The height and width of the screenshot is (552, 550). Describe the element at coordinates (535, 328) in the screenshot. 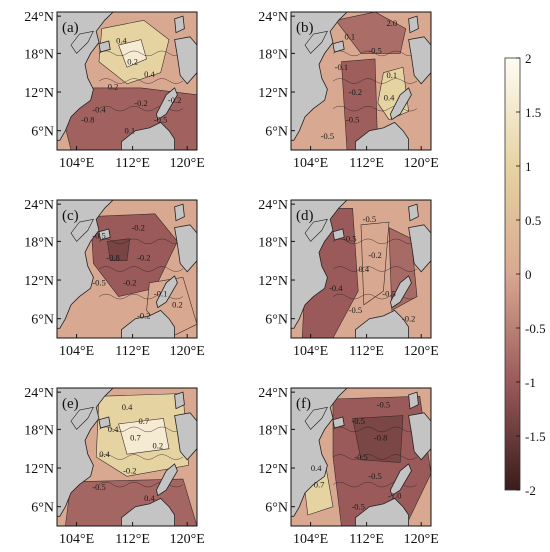

I see `colorbar-tick-label: -0.5` at that location.